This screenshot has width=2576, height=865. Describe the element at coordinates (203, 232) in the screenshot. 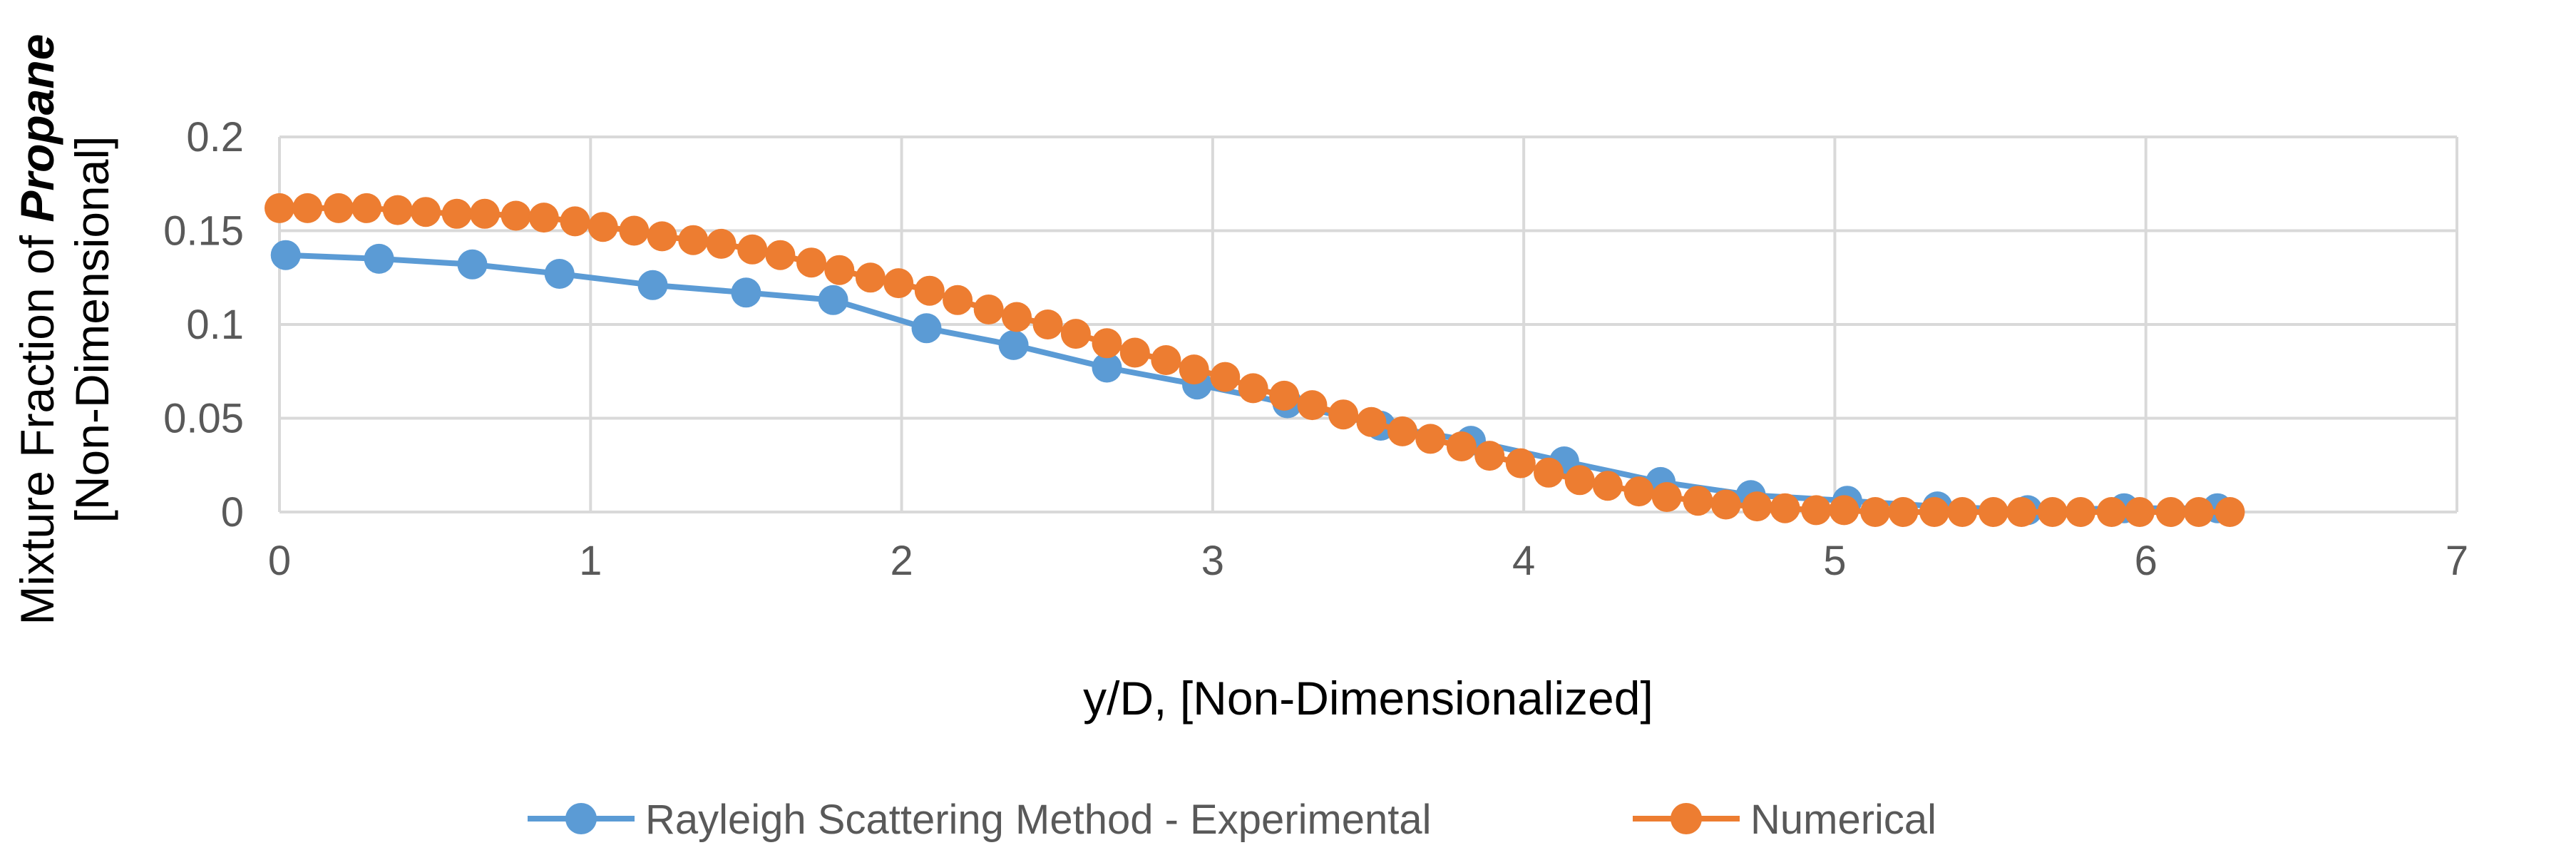

I see `y-tick-label-3: 0.15` at that location.